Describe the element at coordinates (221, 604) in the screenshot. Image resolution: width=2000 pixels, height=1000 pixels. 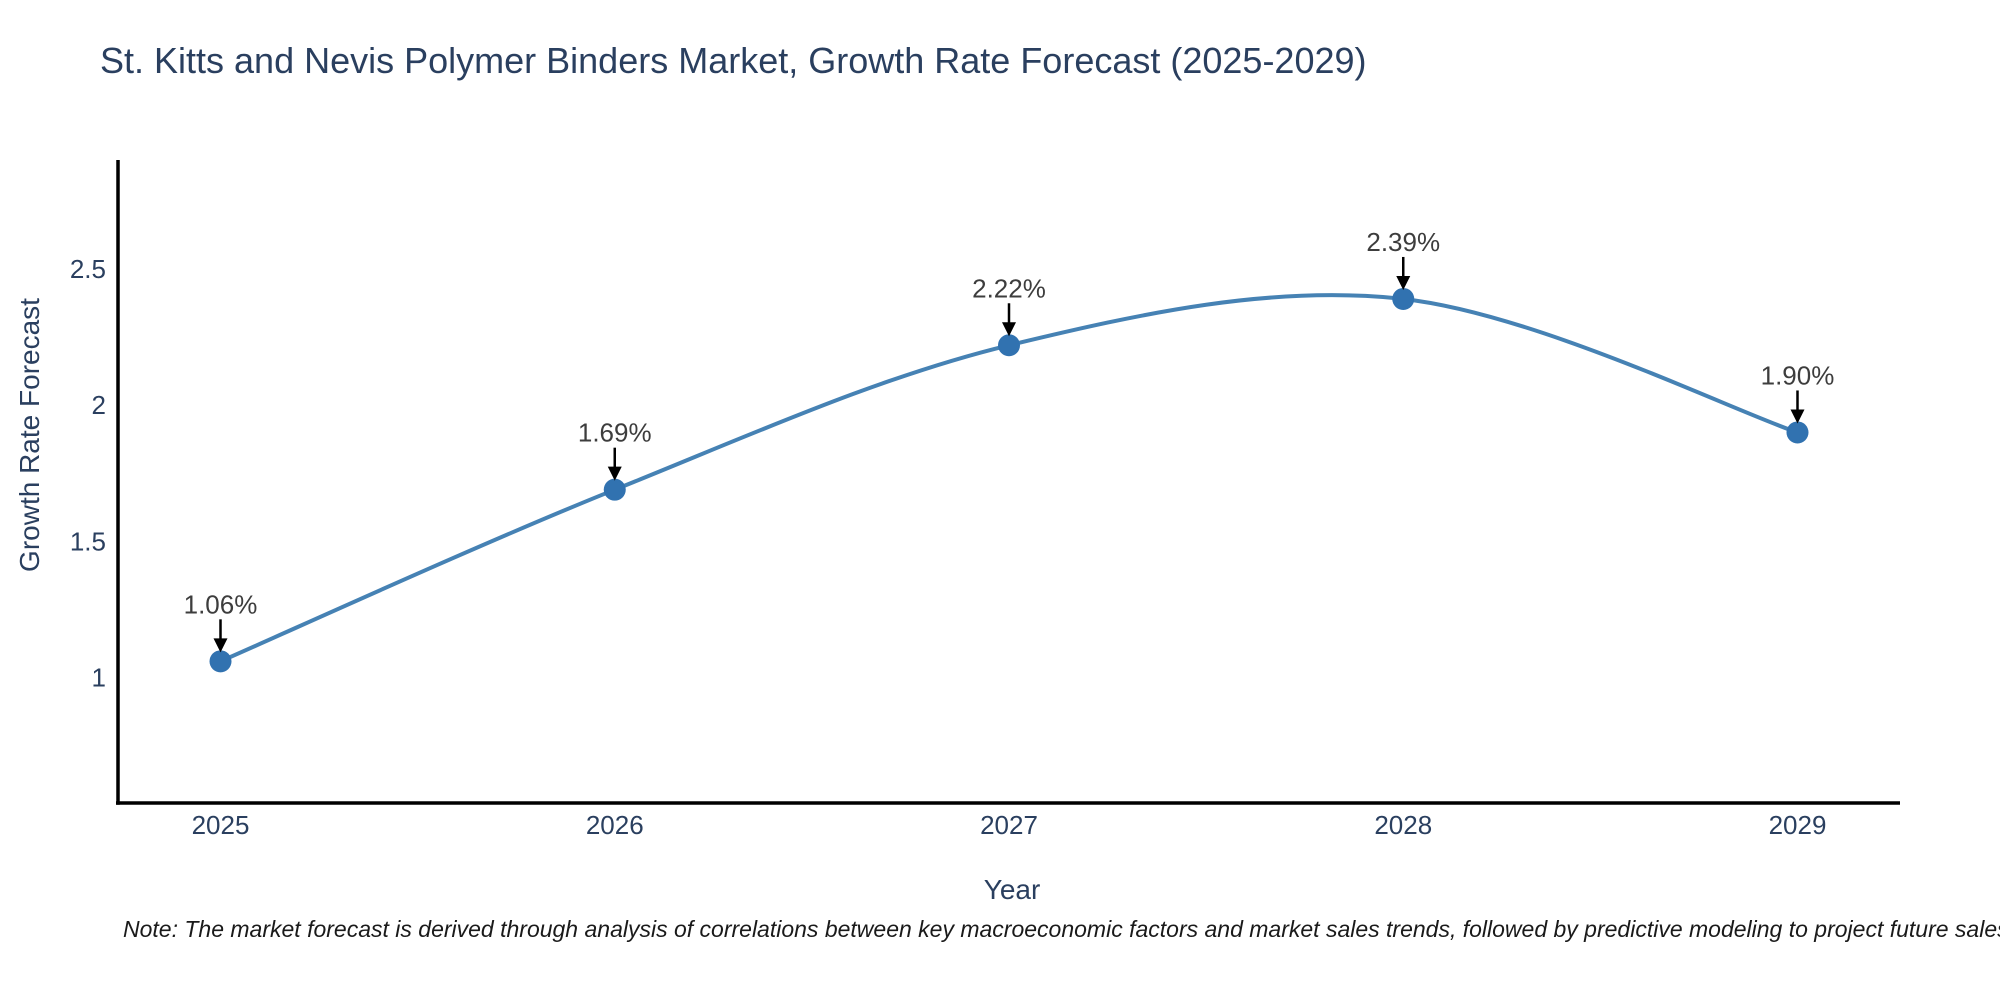
I see `annotation-label: 1.06%` at that location.